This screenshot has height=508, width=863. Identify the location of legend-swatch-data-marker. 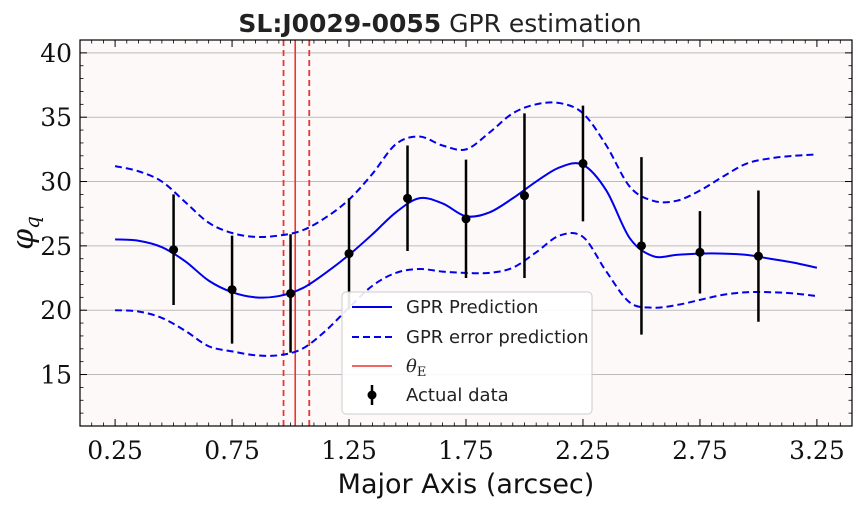
(372, 395).